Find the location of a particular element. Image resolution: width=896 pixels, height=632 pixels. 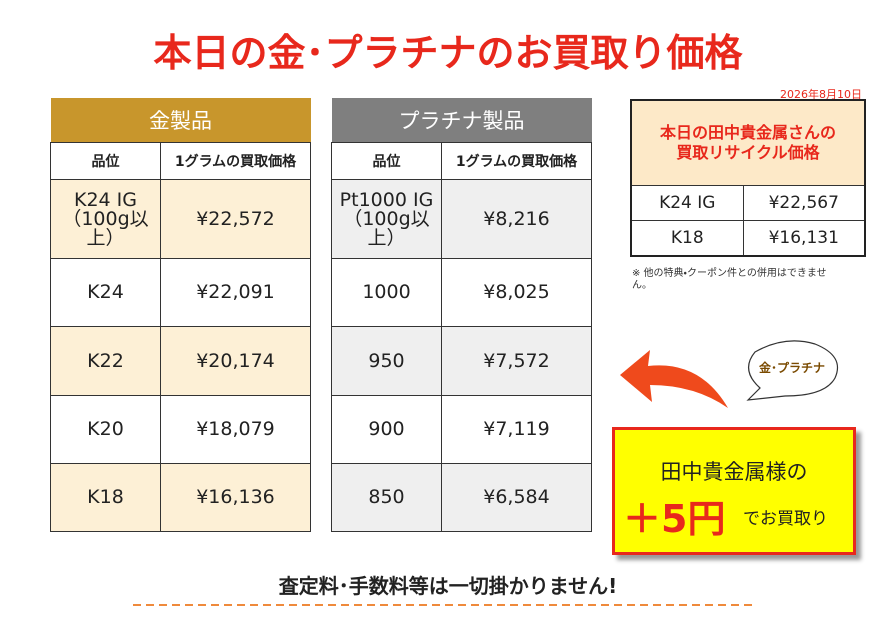

bubble-text: 金･プラチナ is located at coordinates (792, 367).